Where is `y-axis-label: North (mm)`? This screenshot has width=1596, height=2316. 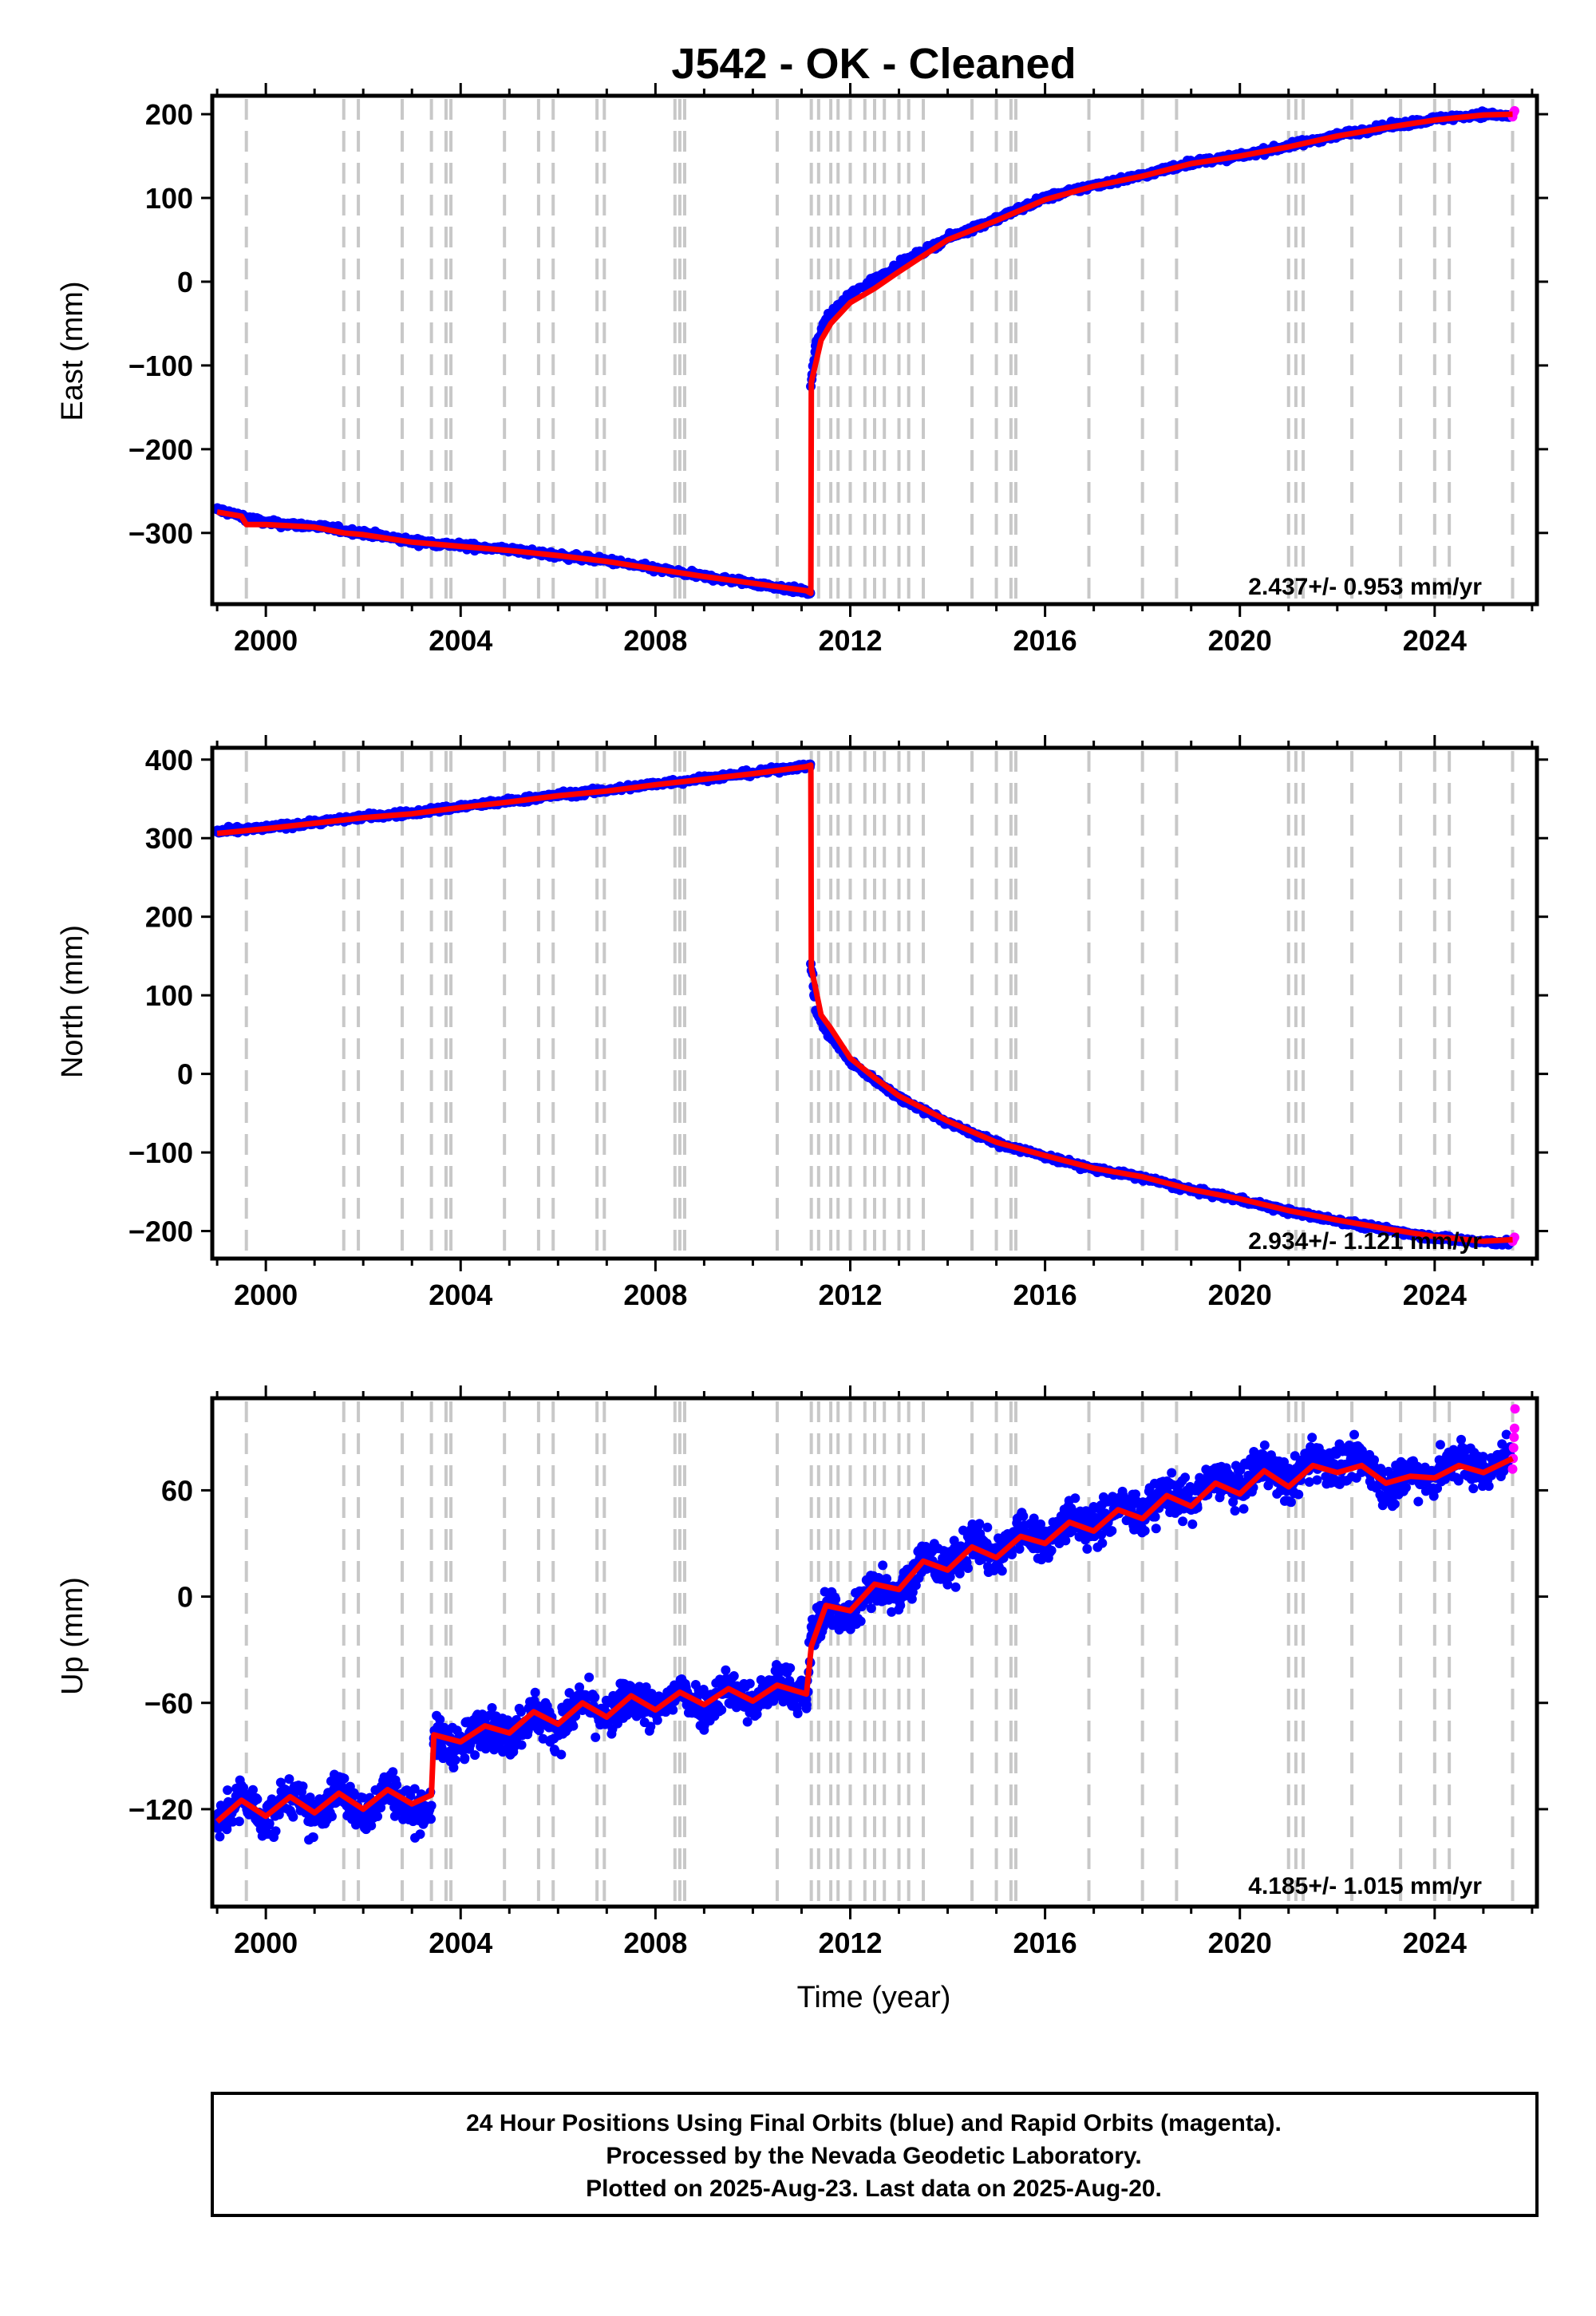
y-axis-label: North (mm) is located at coordinates (72, 1001).